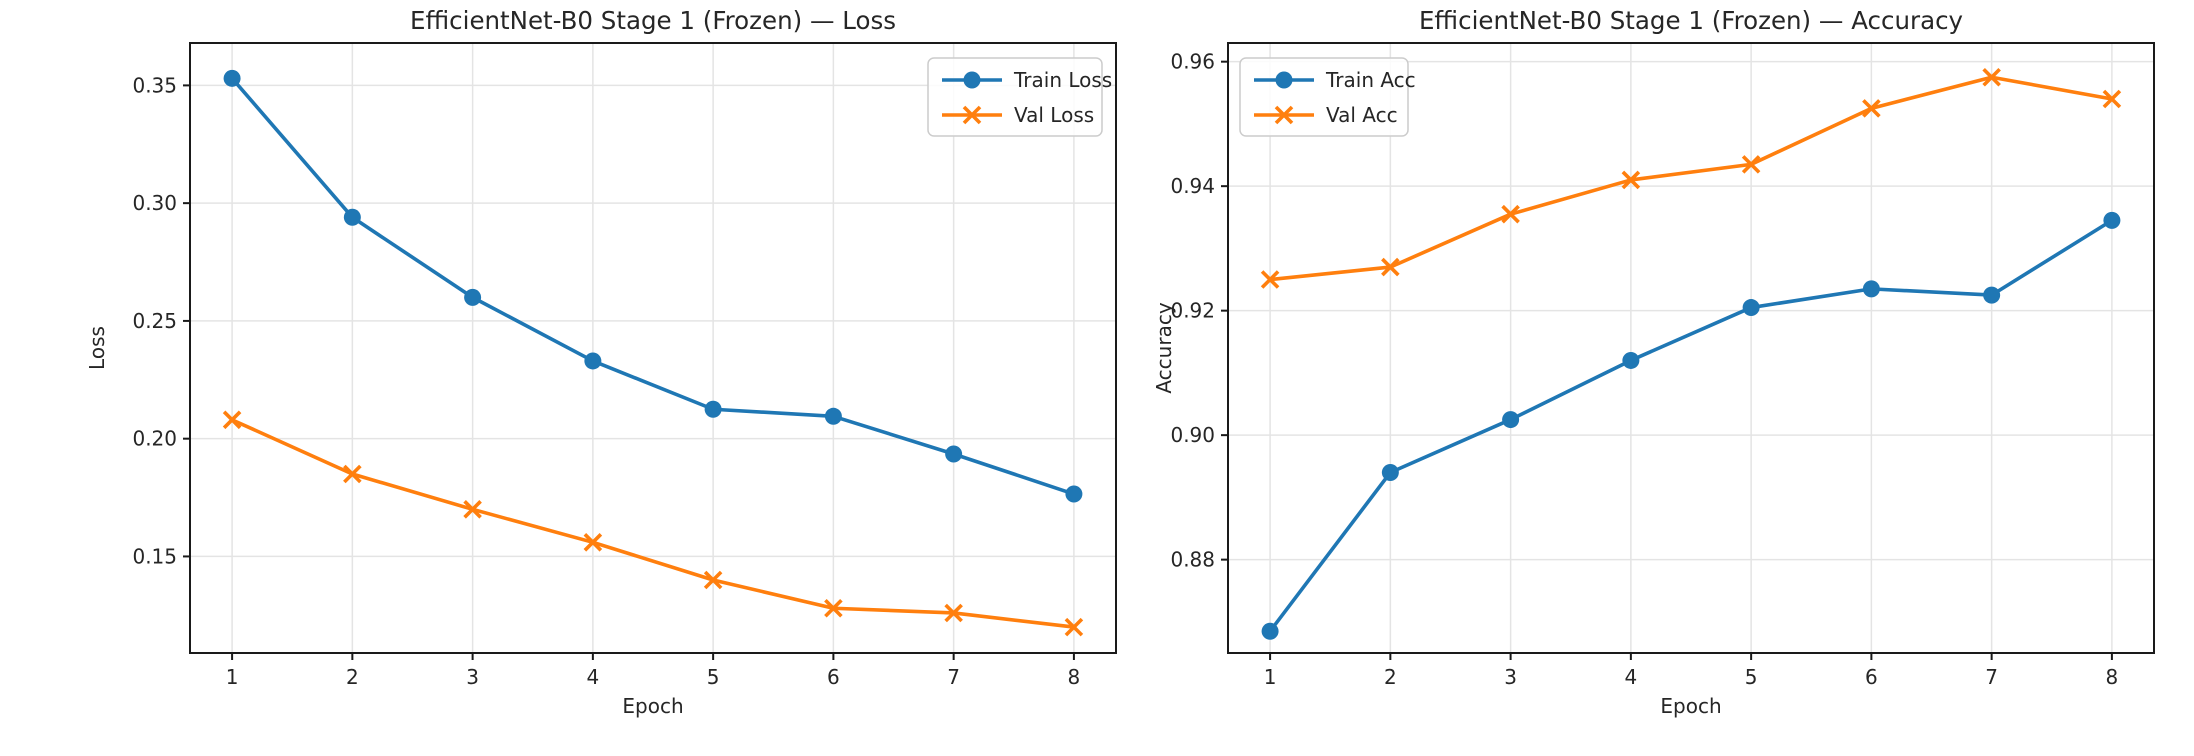 This screenshot has height=756, width=2194. What do you see at coordinates (1691, 178) in the screenshot?
I see `accuracy-series-val-acc` at bounding box center [1691, 178].